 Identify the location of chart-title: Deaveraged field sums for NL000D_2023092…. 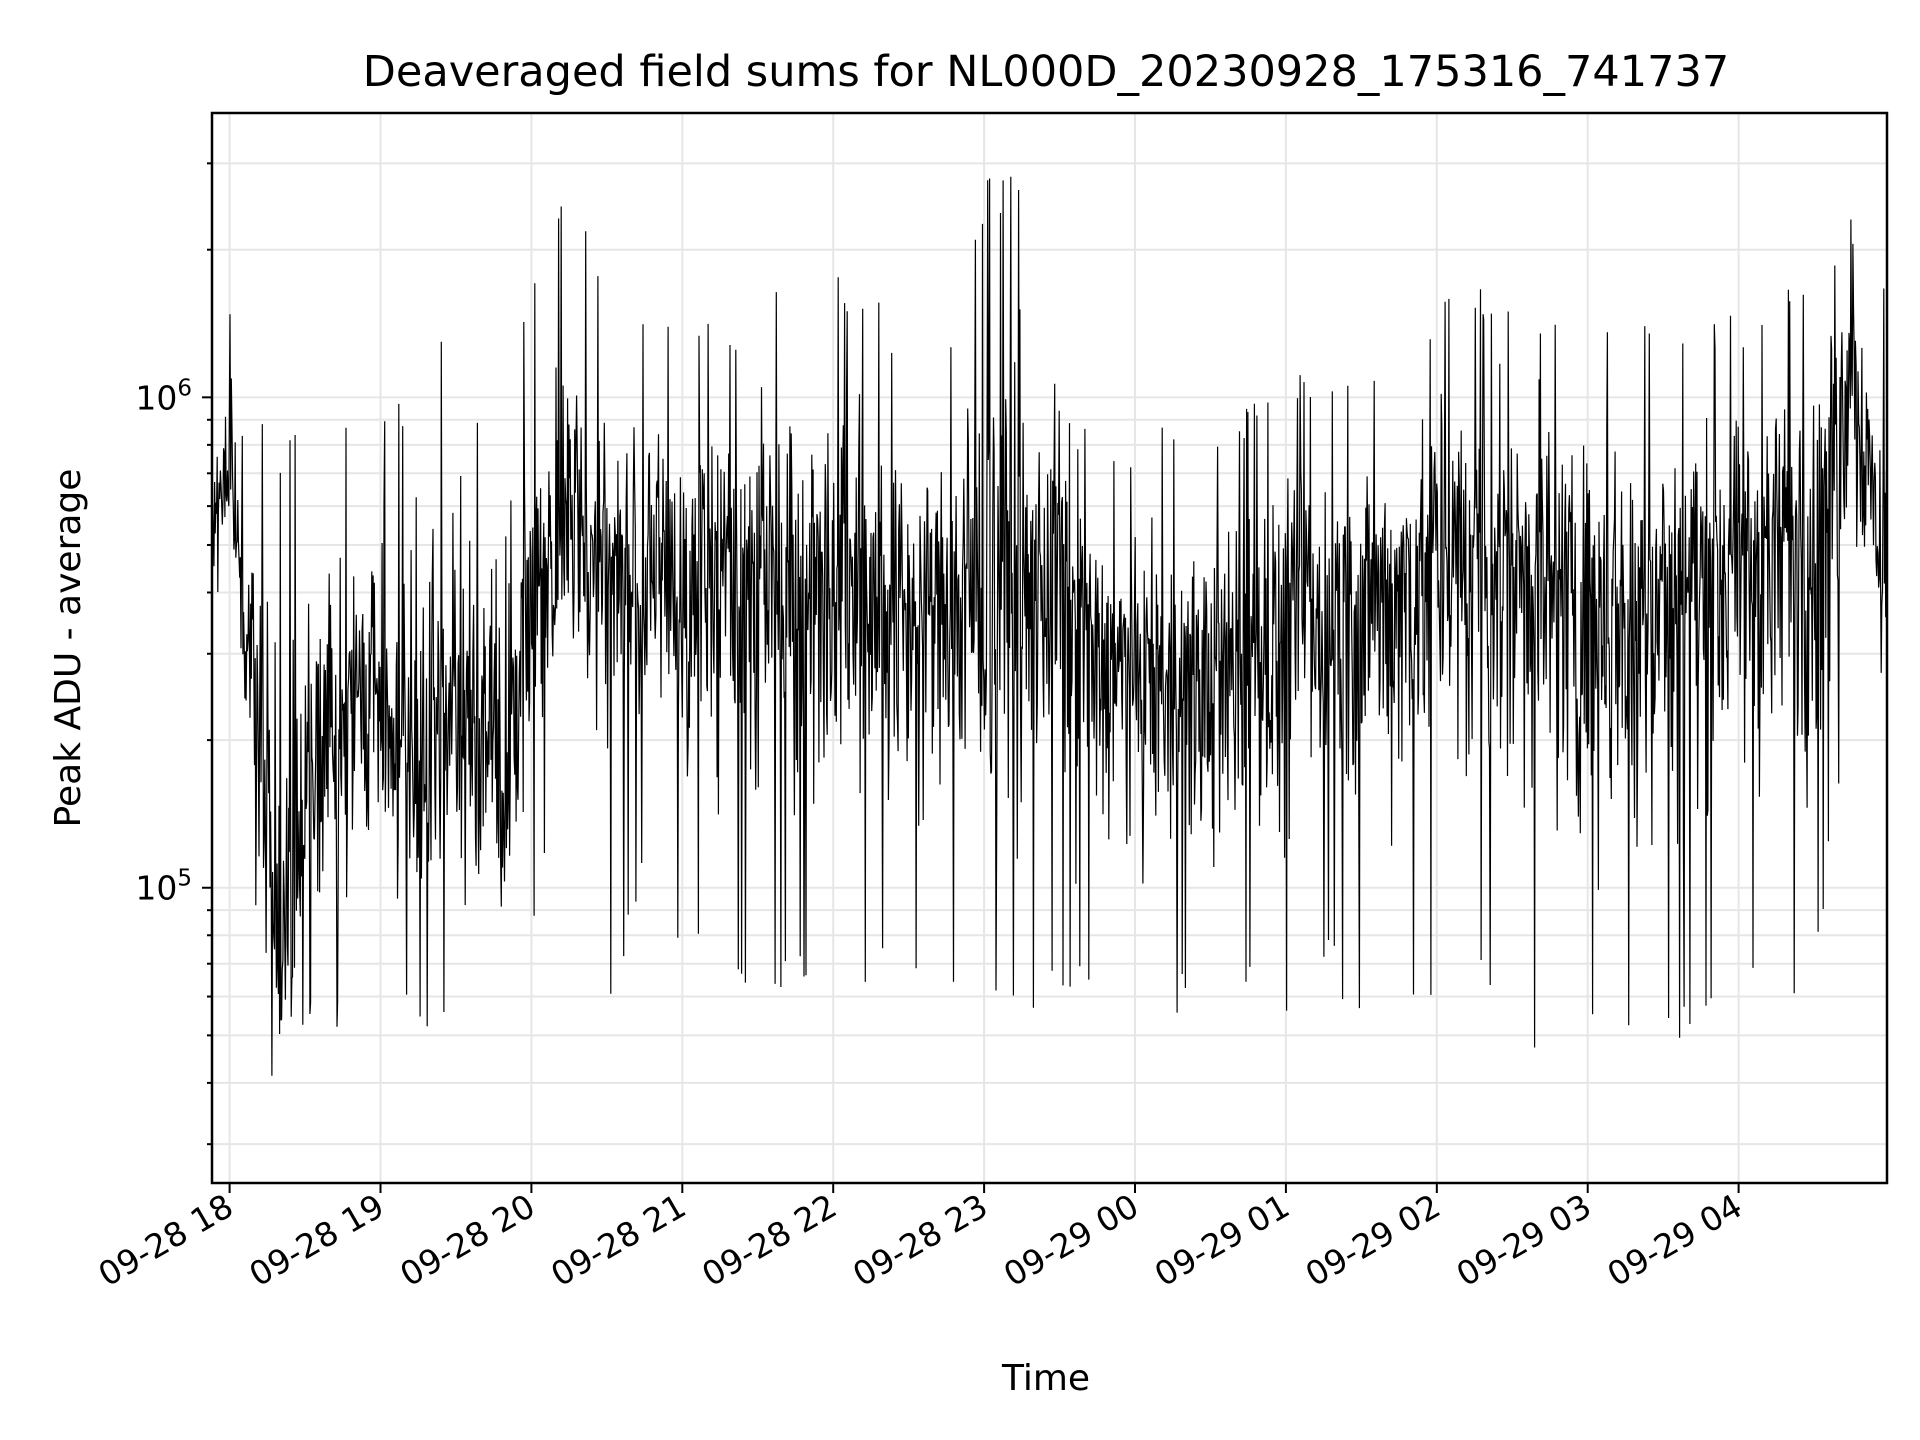
(1046, 72).